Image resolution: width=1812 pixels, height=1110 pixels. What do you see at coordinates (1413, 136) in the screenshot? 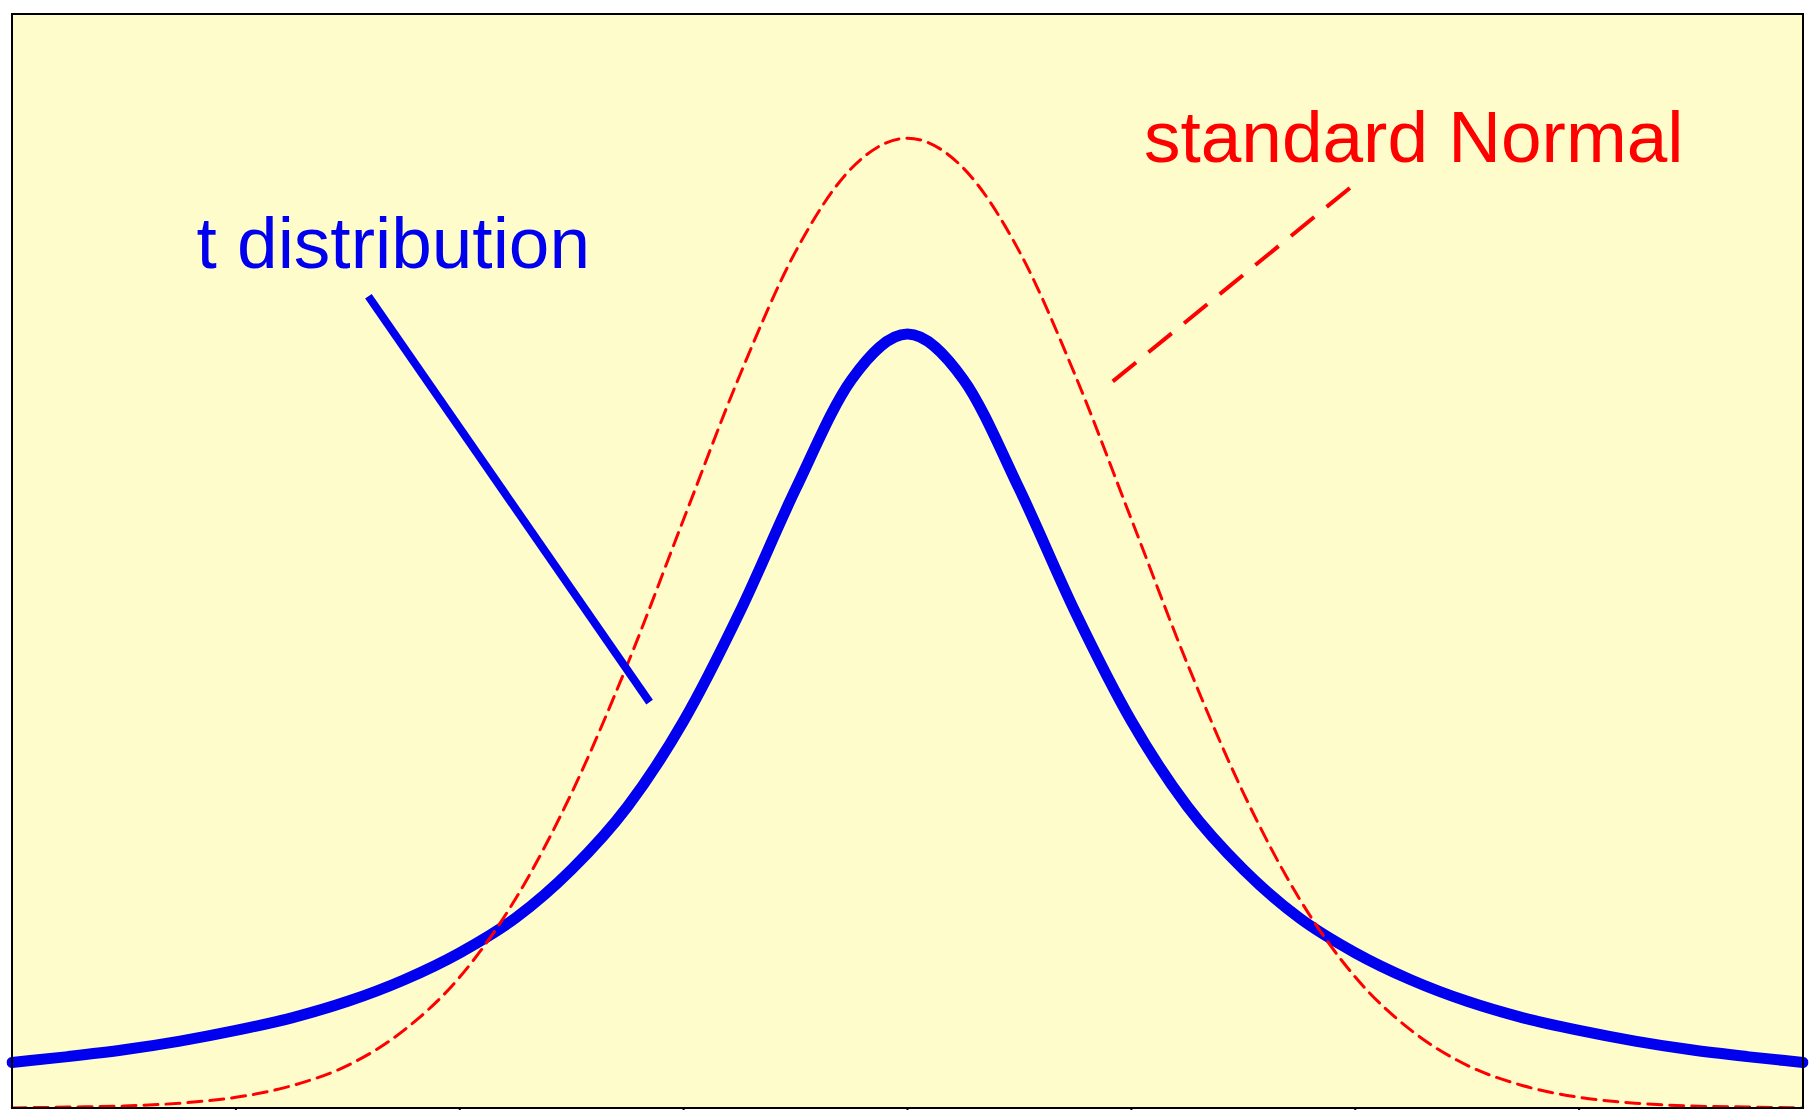
I see `series-label: standard Normal` at bounding box center [1413, 136].